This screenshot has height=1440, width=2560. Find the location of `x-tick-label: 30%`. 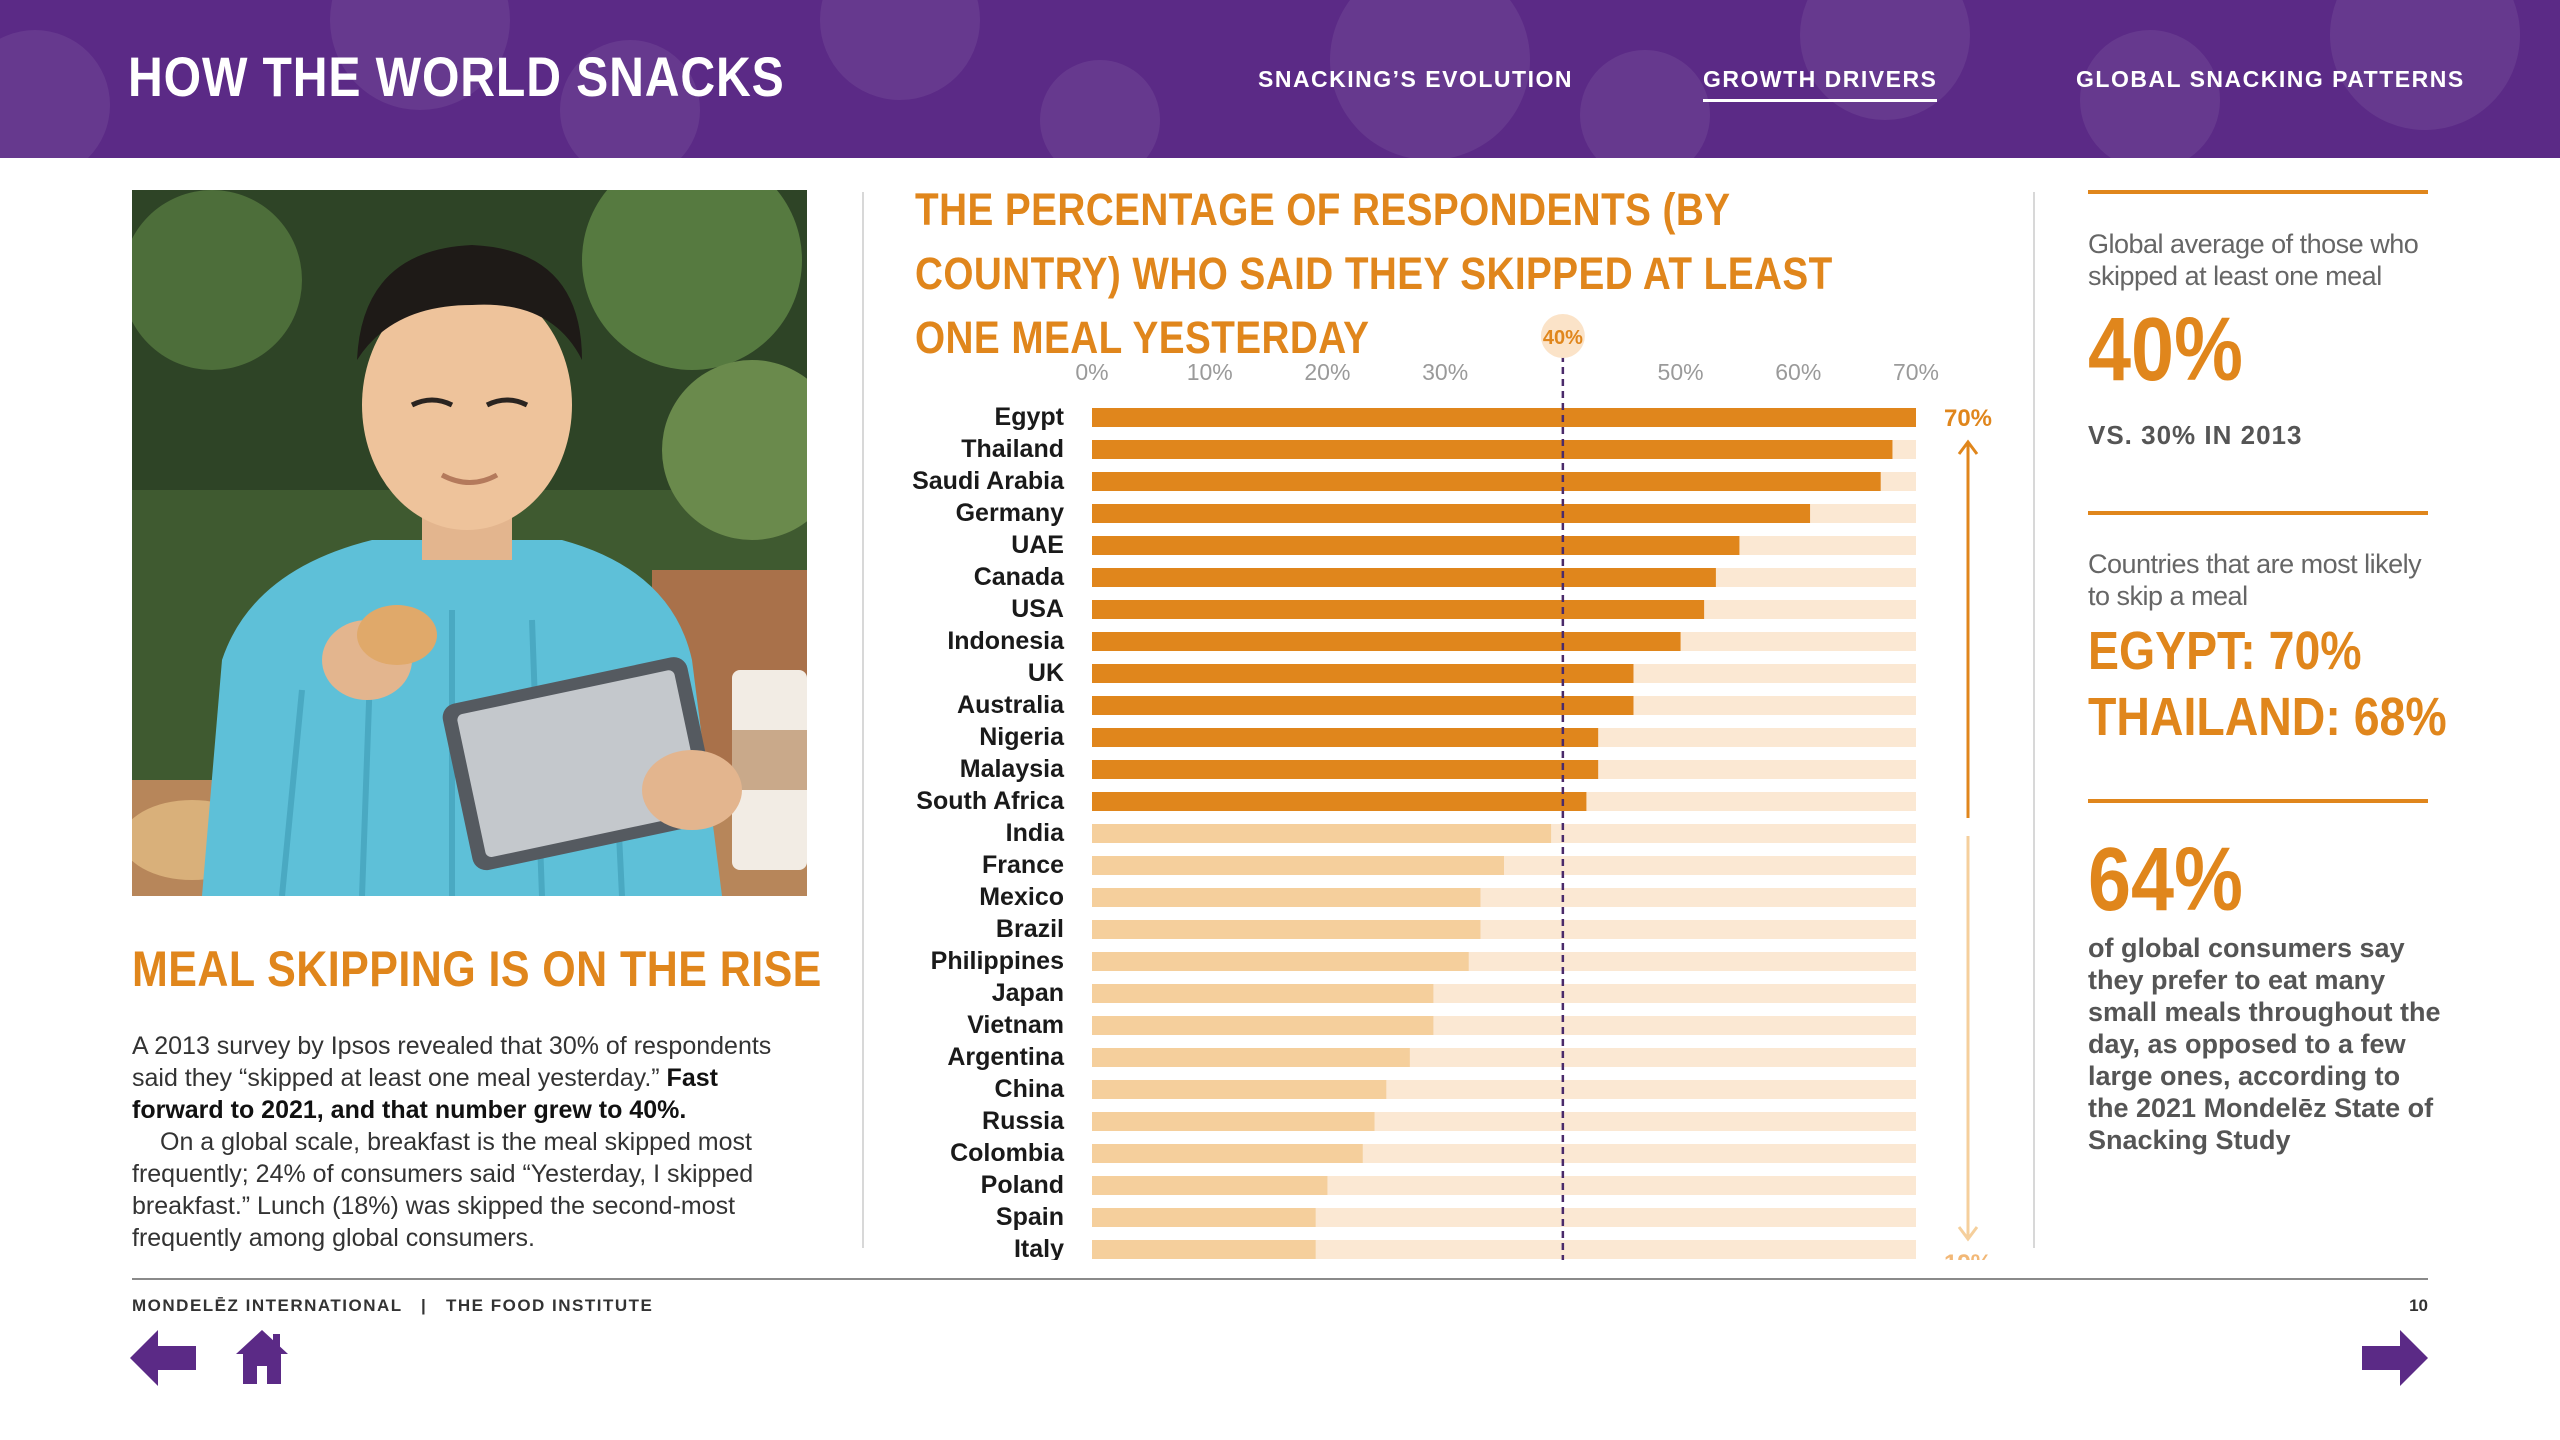

x-tick-label: 30% is located at coordinates (1445, 372).